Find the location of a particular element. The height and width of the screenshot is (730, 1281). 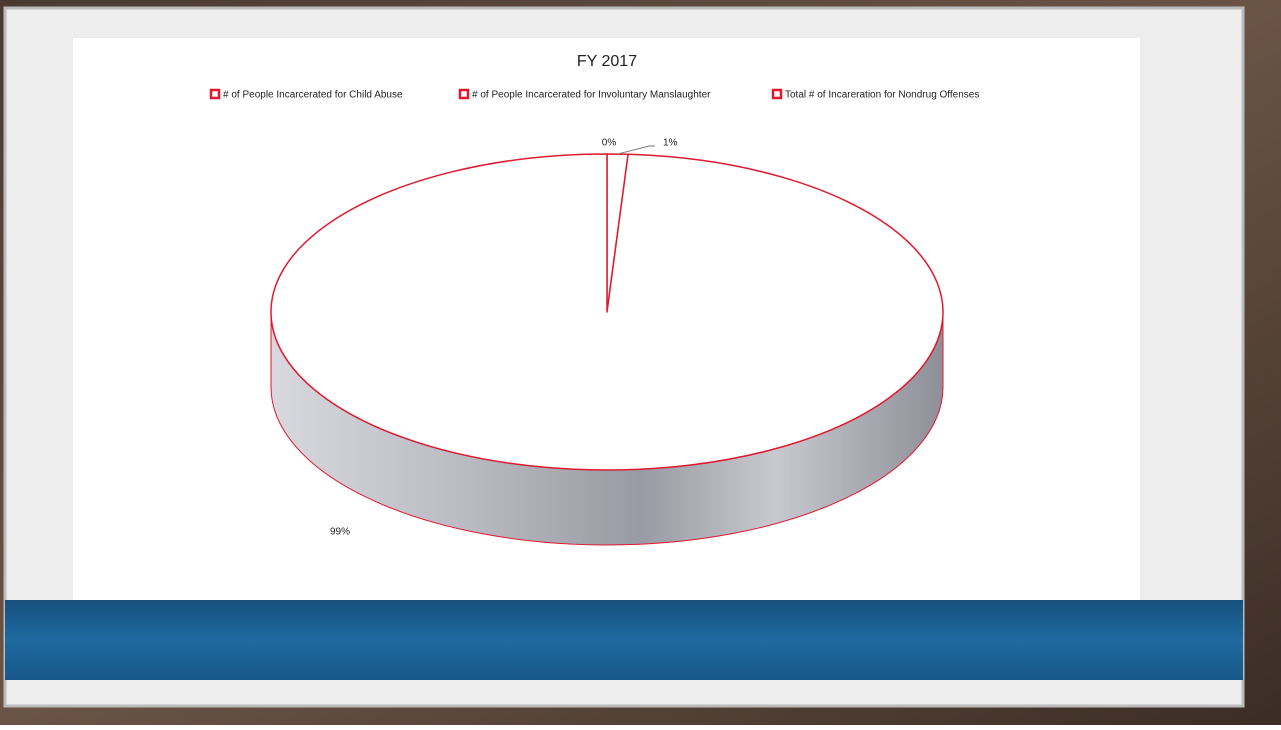

data-label: 99% is located at coordinates (340, 532).